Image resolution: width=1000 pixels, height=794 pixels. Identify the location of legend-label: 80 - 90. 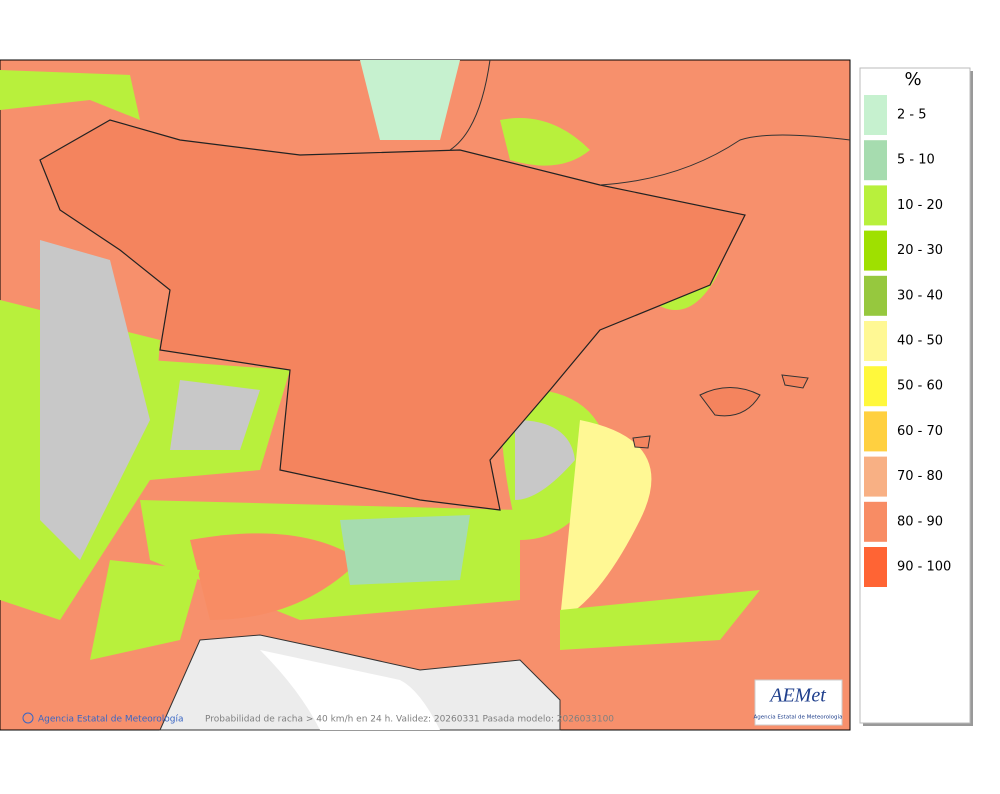
(920, 521).